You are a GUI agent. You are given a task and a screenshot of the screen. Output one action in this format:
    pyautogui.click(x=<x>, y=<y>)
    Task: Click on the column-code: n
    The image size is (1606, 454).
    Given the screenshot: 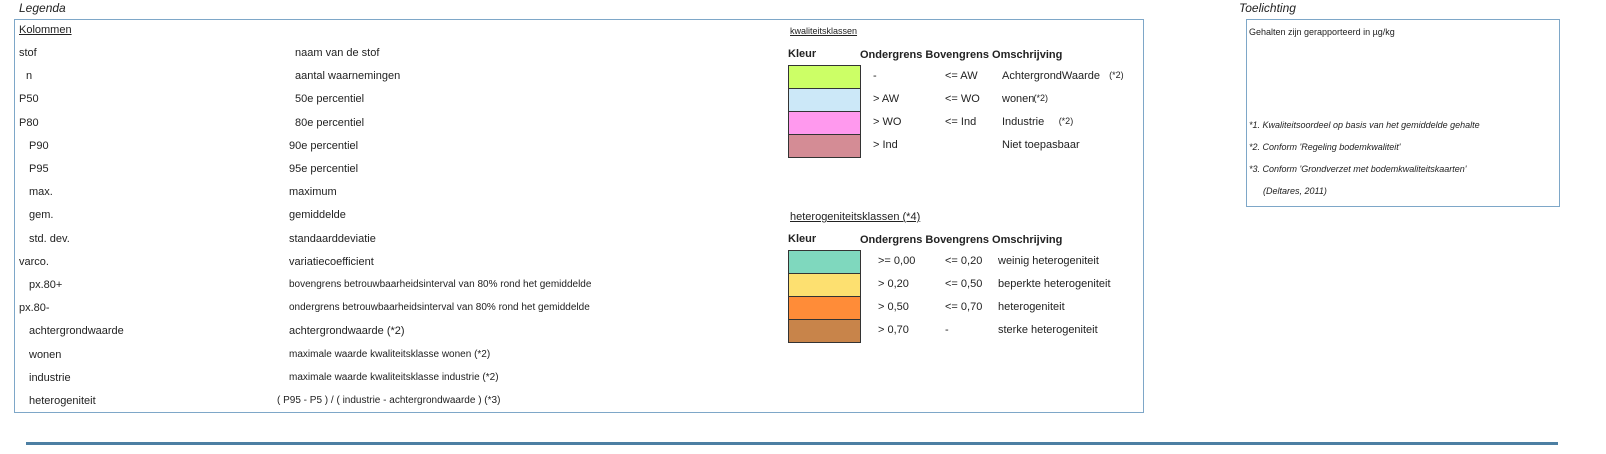 What is the action you would take?
    pyautogui.click(x=29, y=76)
    